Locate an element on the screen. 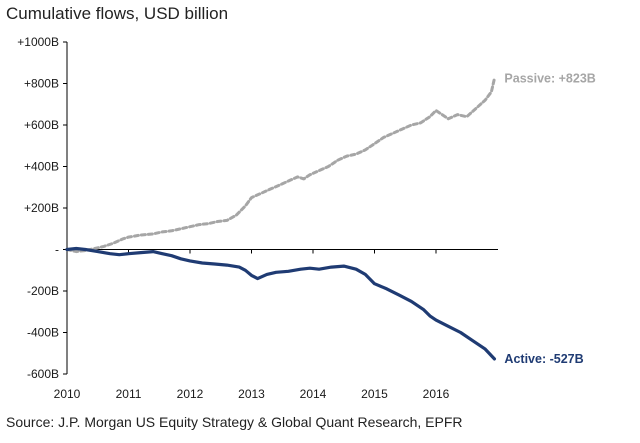  x-tick-label: 2013 is located at coordinates (251, 394).